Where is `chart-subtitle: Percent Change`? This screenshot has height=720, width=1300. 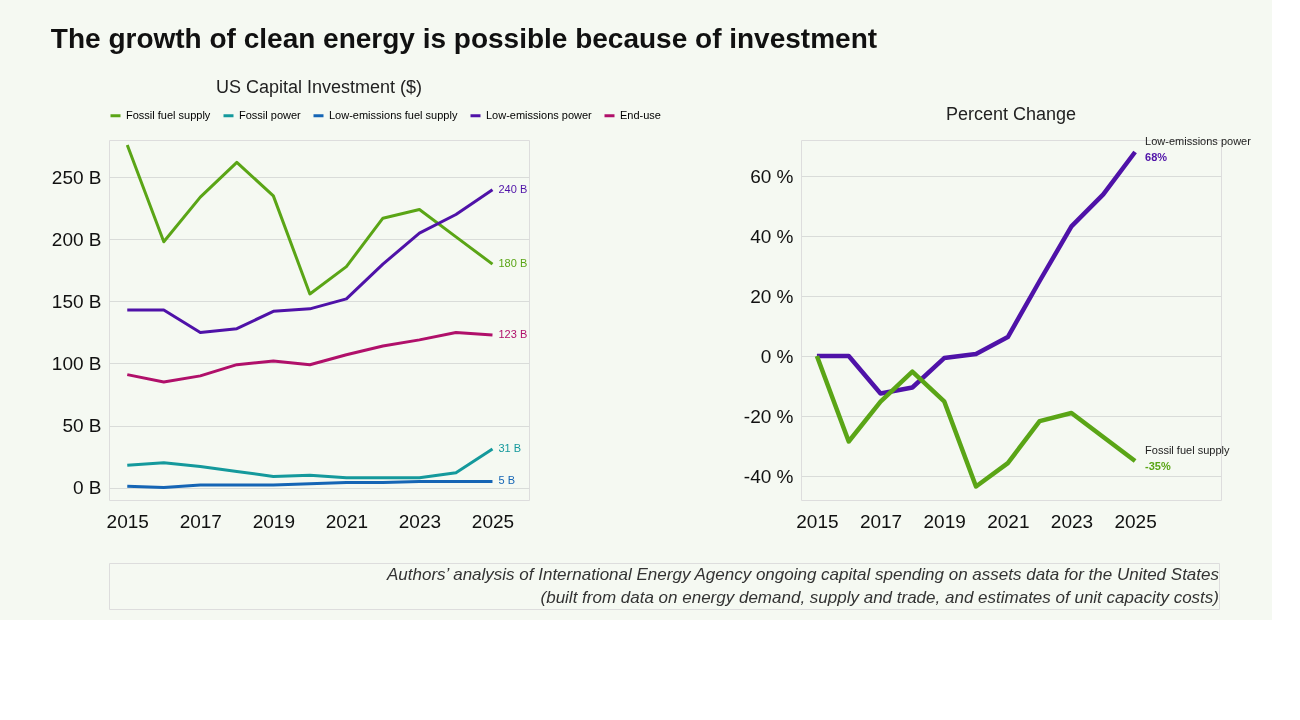
chart-subtitle: Percent Change is located at coordinates (1011, 114).